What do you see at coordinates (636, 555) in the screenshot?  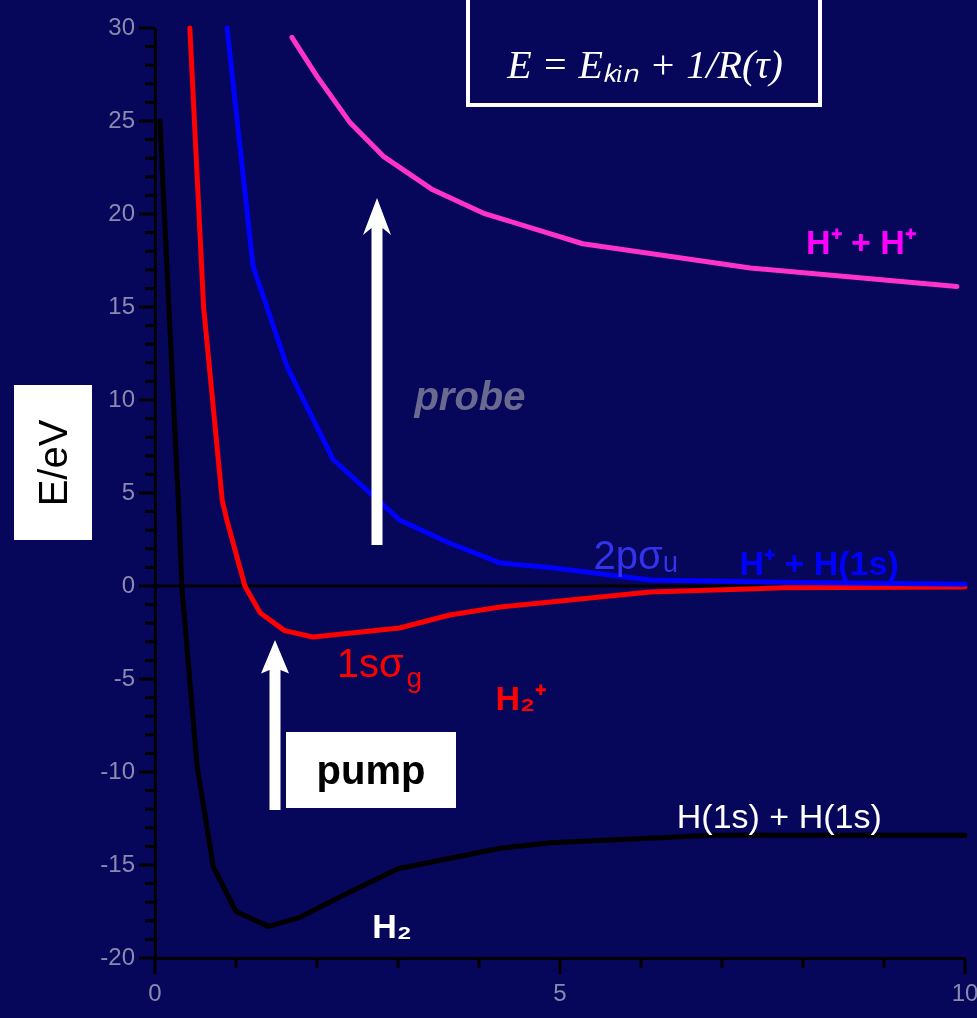 I see `annotation: 2pσᵤ` at bounding box center [636, 555].